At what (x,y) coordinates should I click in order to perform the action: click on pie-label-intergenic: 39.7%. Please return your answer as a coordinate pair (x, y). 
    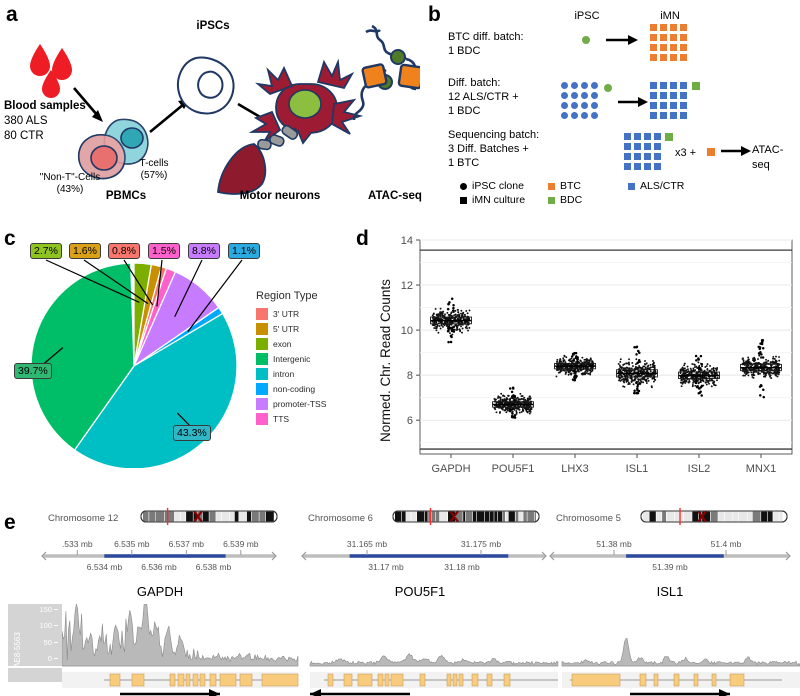
    Looking at the image, I should click on (33, 371).